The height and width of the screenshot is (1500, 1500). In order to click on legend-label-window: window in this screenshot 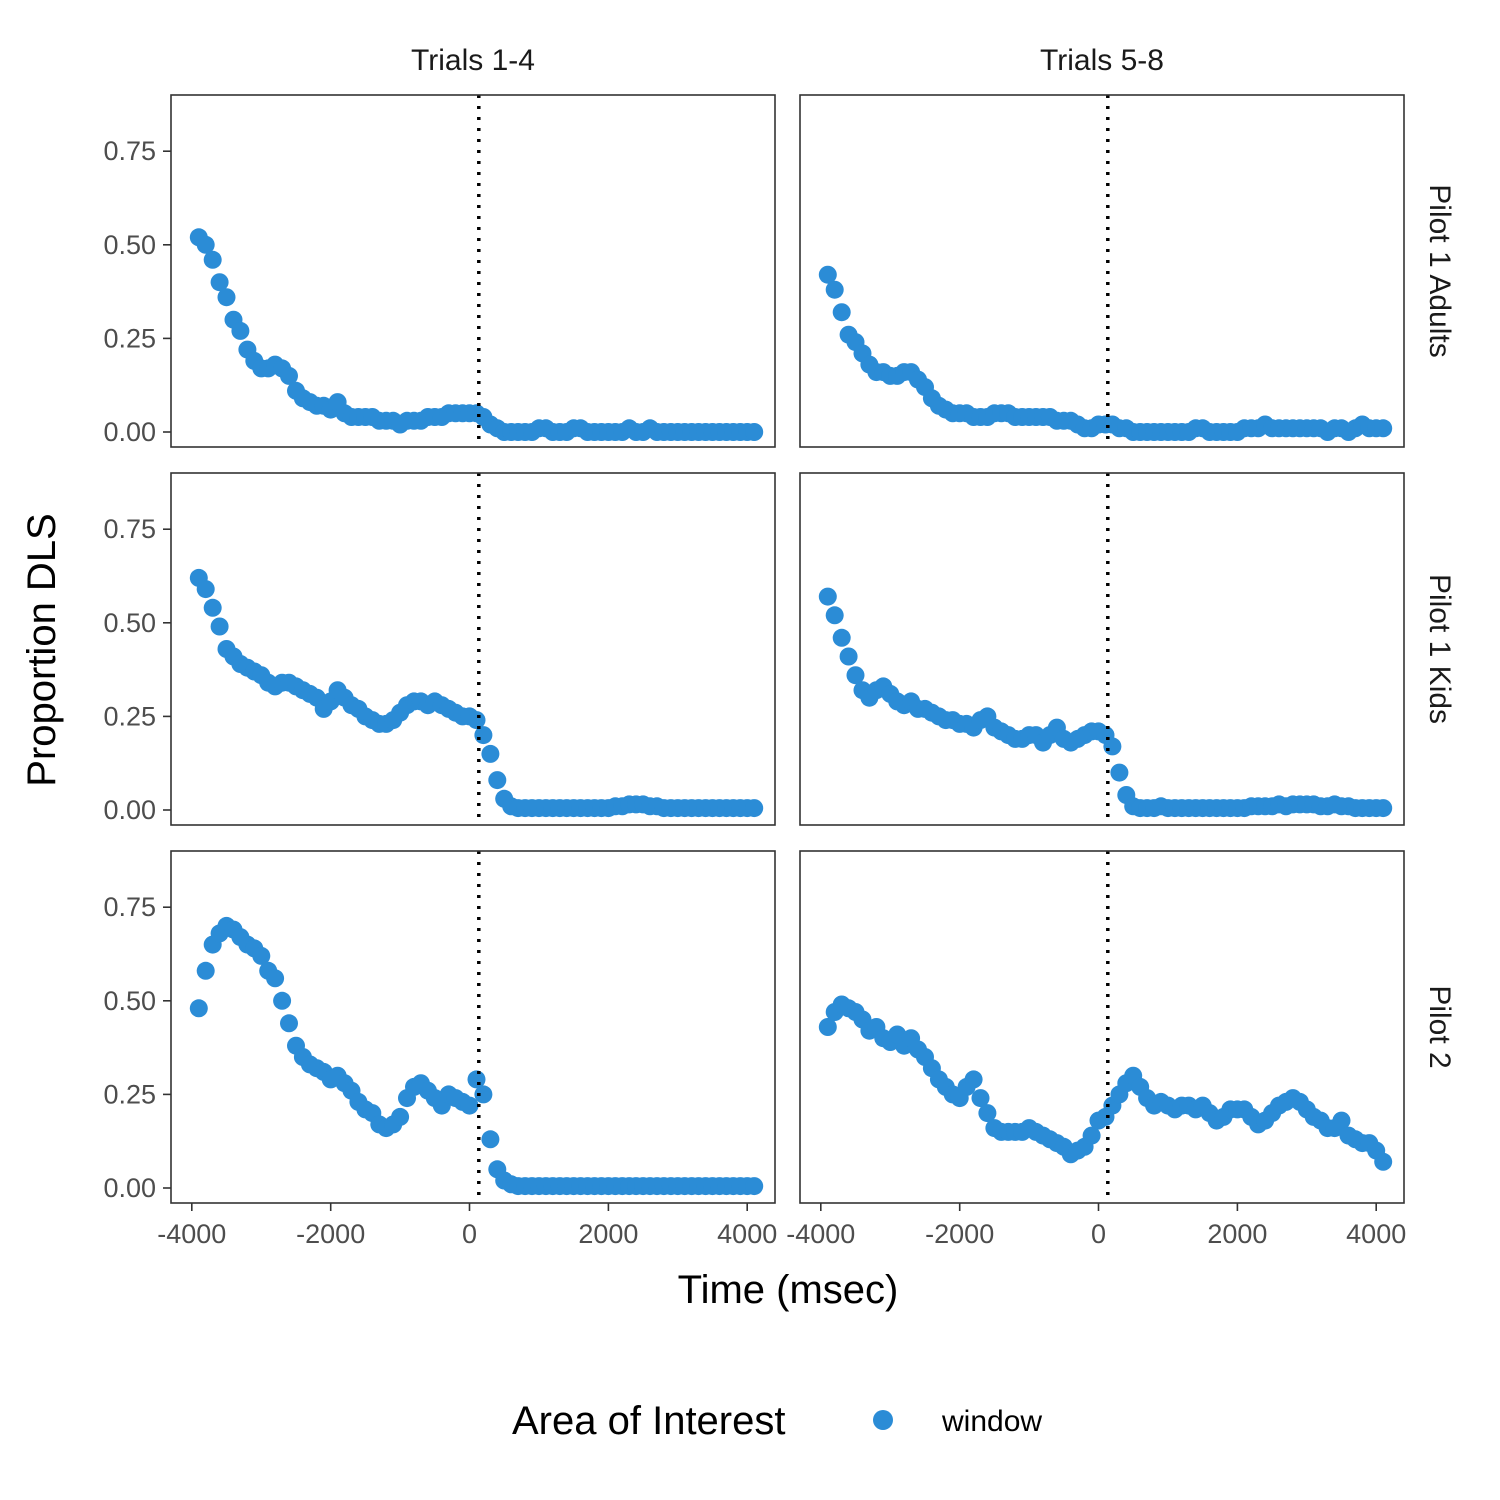, I will do `click(991, 1421)`.